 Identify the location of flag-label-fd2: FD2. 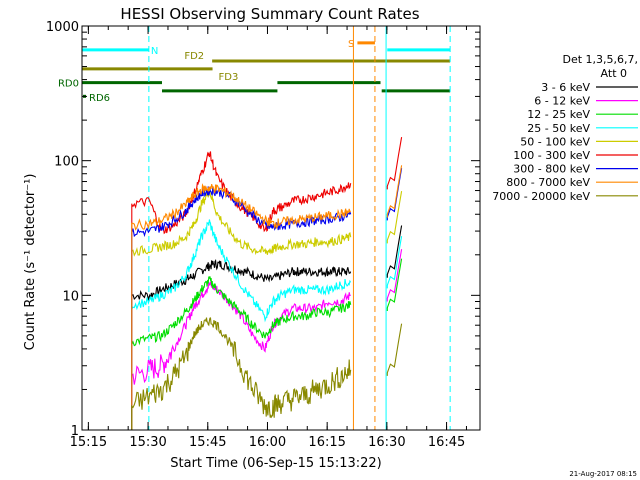
(194, 56).